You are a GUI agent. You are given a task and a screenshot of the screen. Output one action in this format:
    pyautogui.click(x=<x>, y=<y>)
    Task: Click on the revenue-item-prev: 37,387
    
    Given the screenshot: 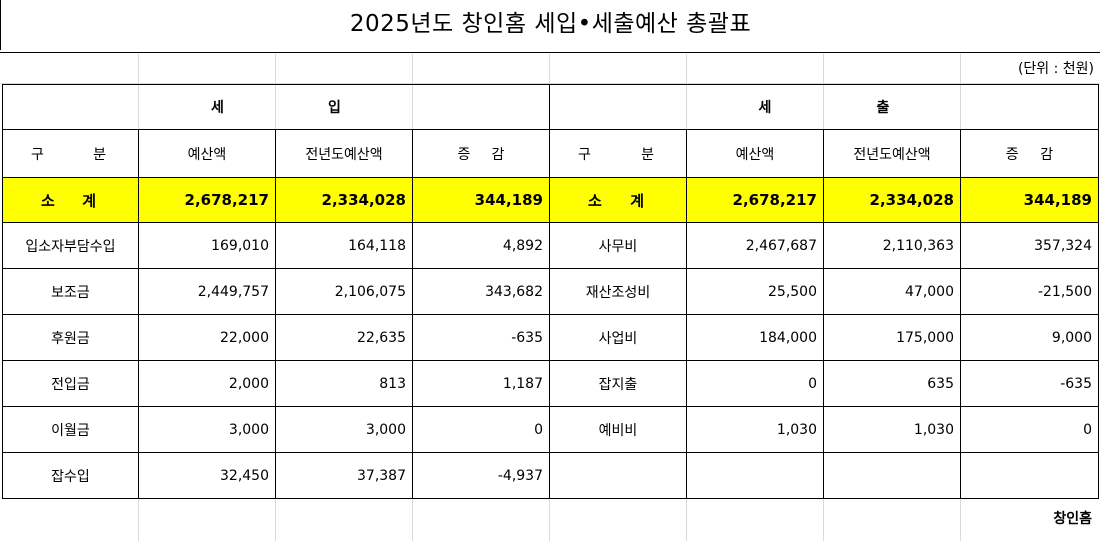 What is the action you would take?
    pyautogui.click(x=344, y=475)
    